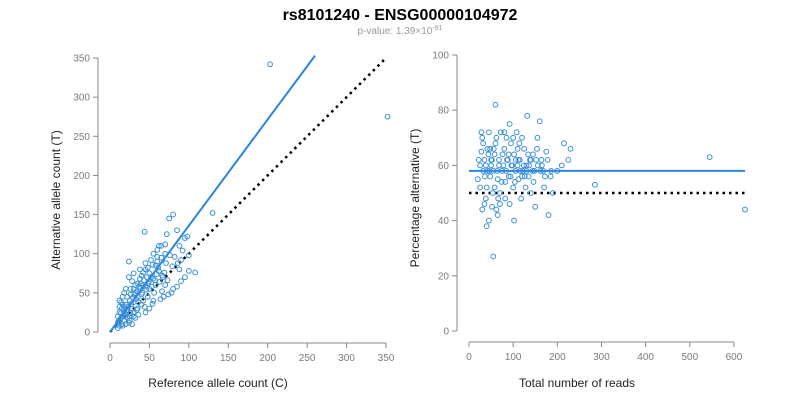 The image size is (800, 400). I want to click on left-x-tick-label: 50, so click(150, 358).